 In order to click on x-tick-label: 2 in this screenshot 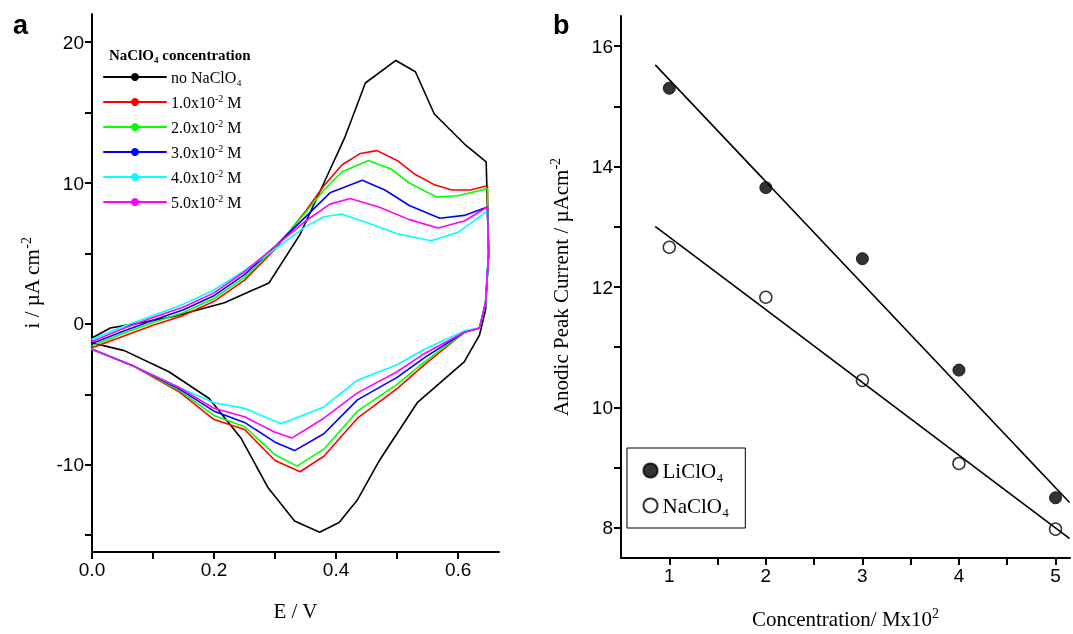, I will do `click(766, 575)`.